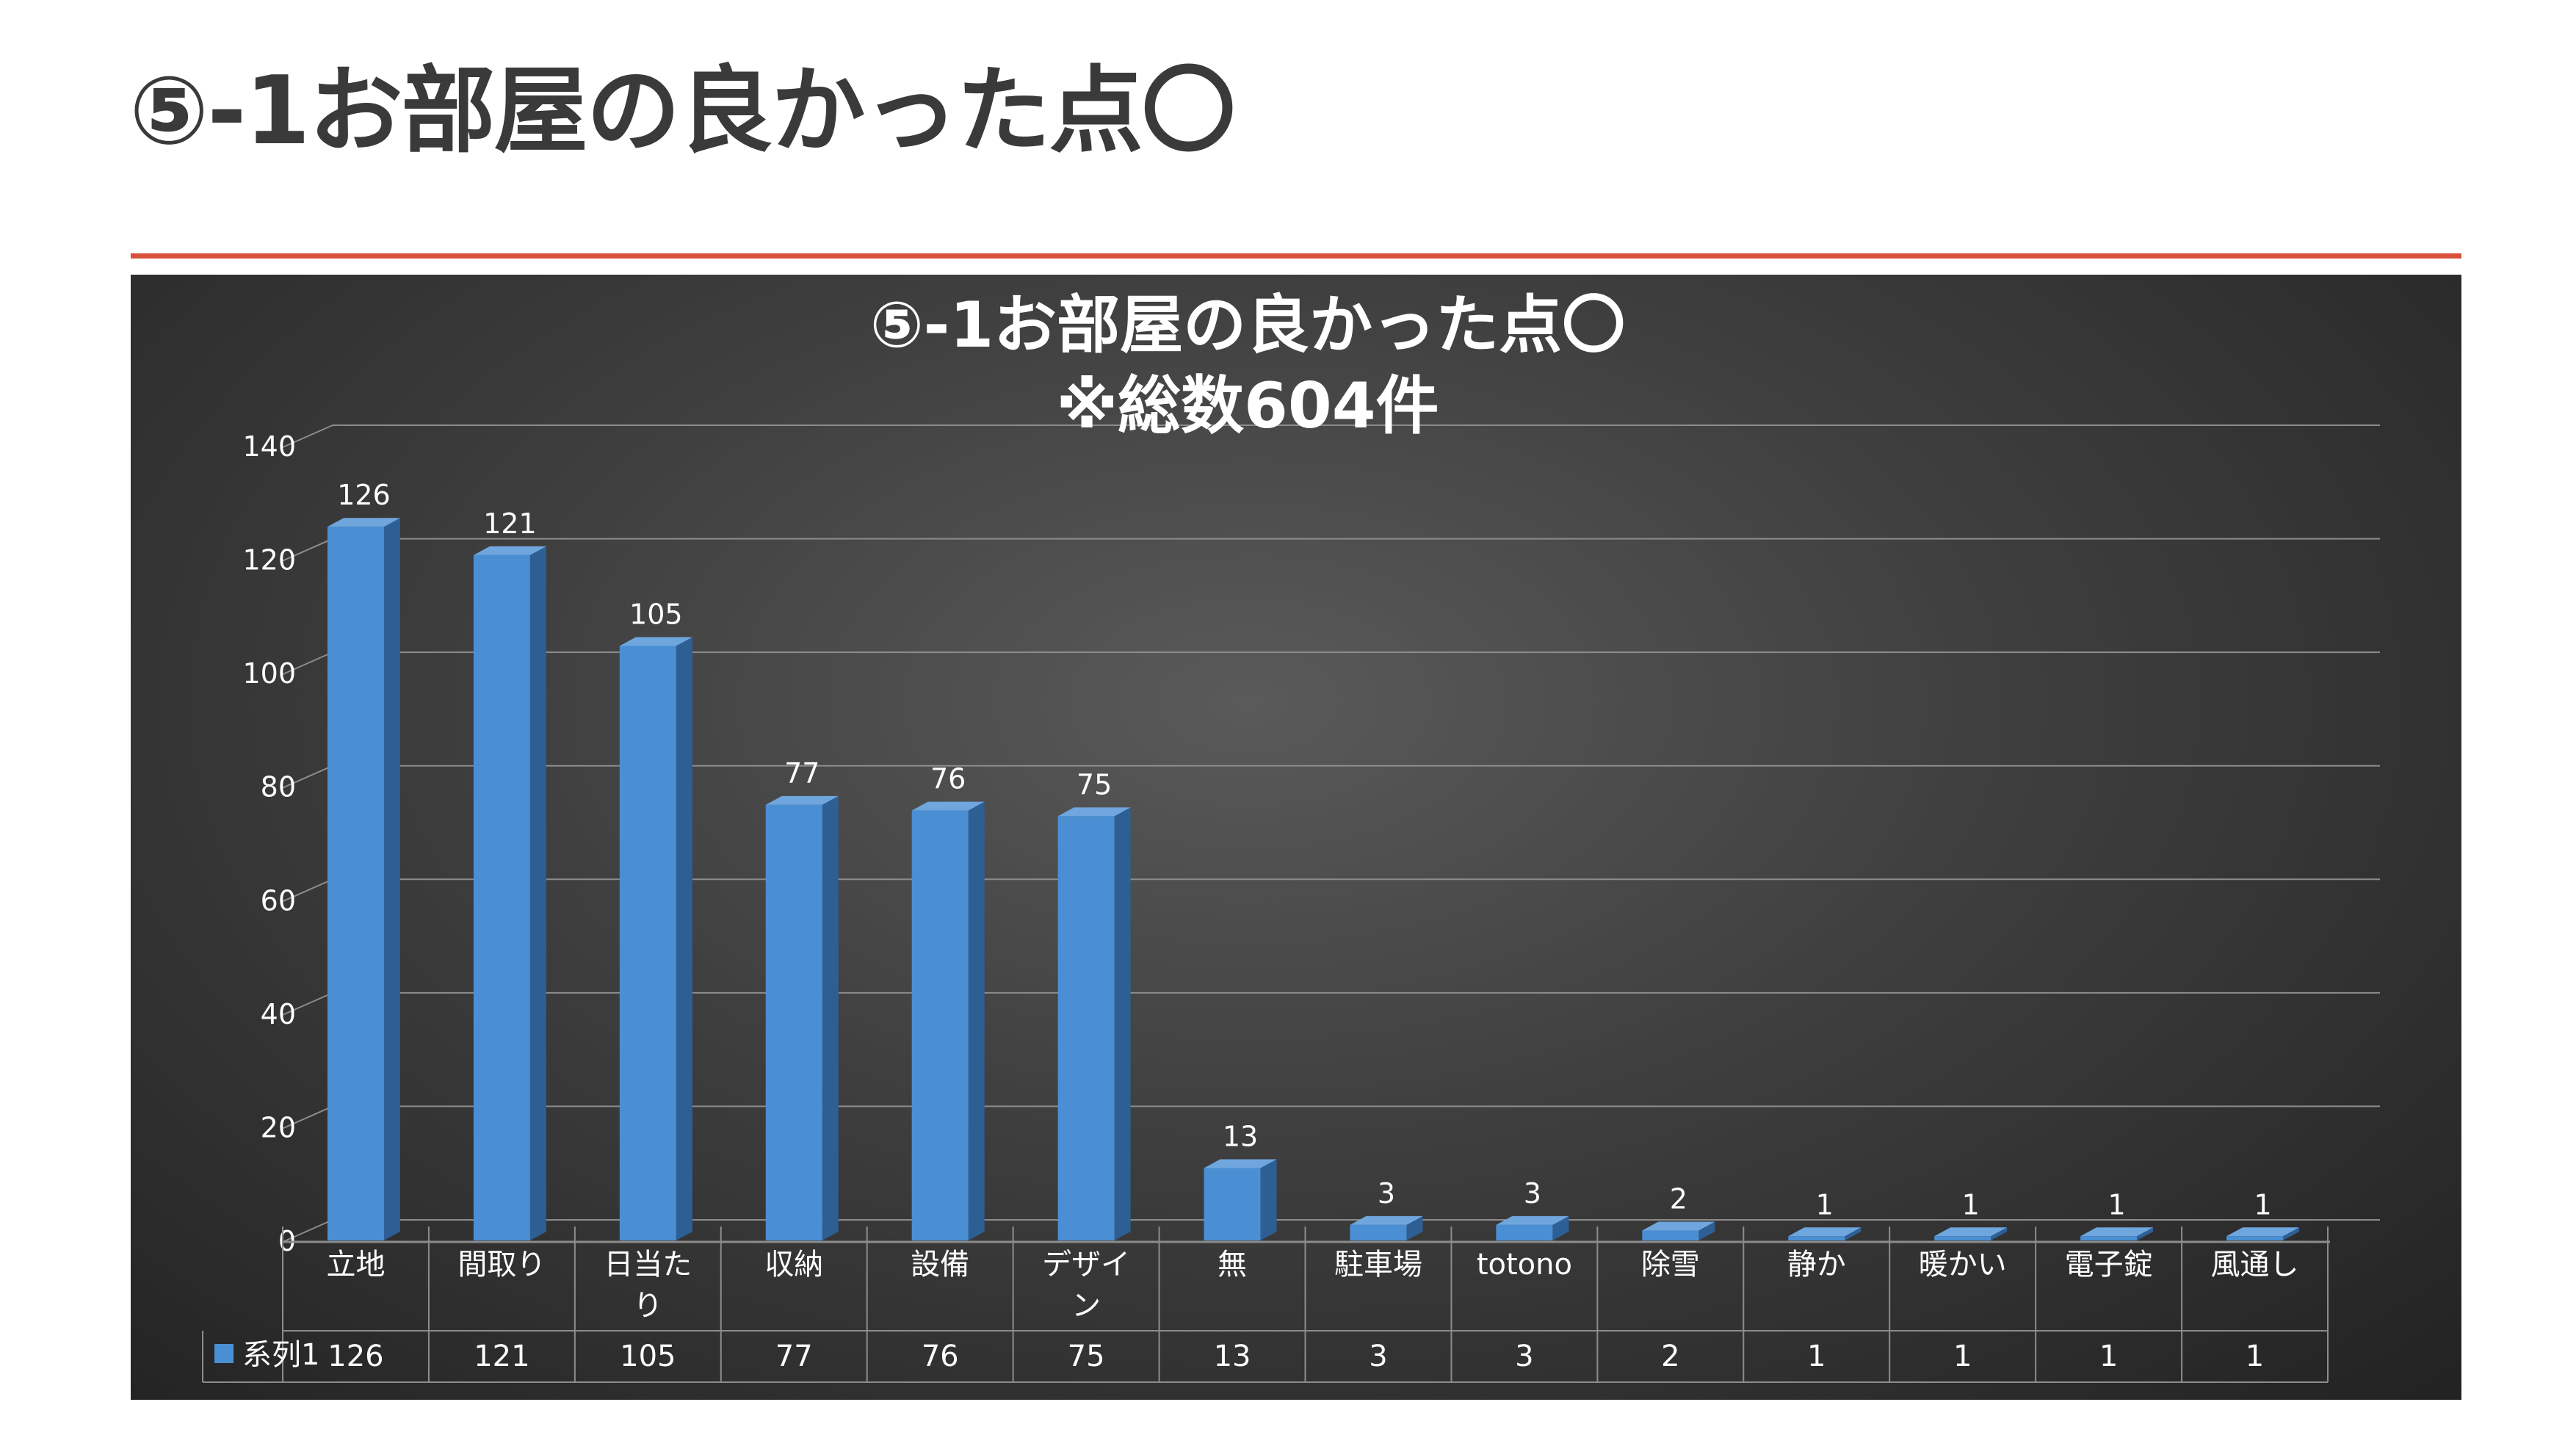 The width and height of the screenshot is (2576, 1449). I want to click on category-label: 駐車場, so click(1378, 1265).